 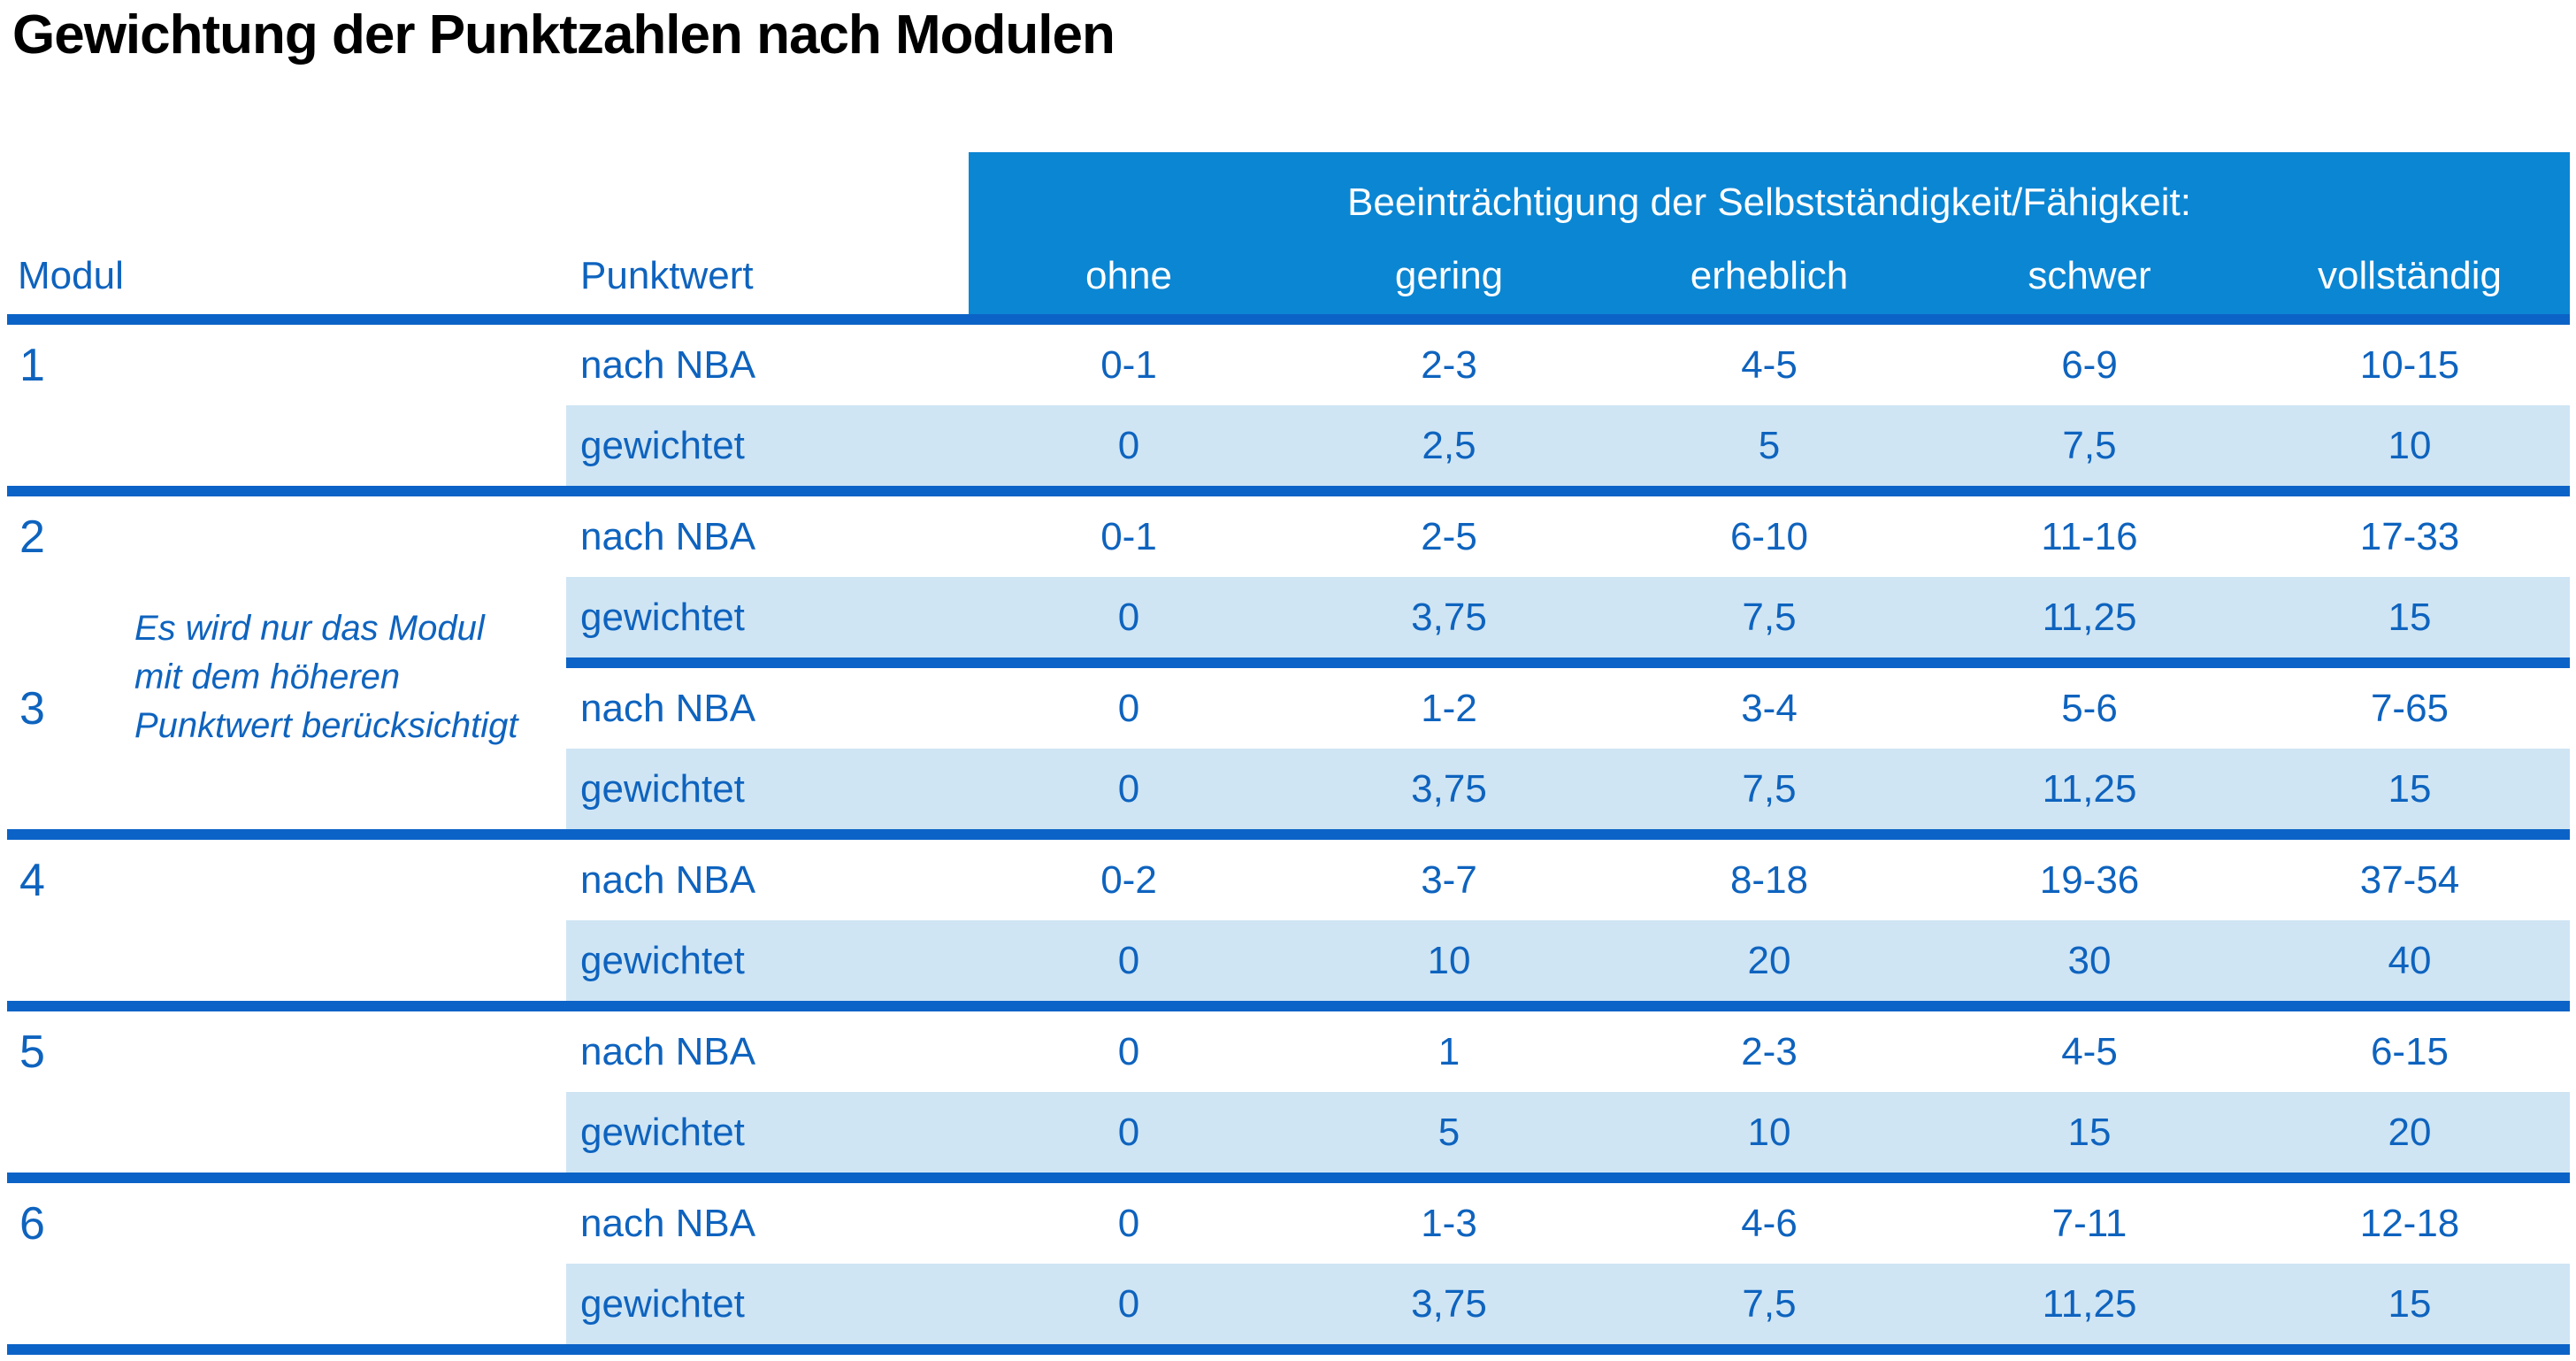 I want to click on module-number: 4, so click(x=32, y=880).